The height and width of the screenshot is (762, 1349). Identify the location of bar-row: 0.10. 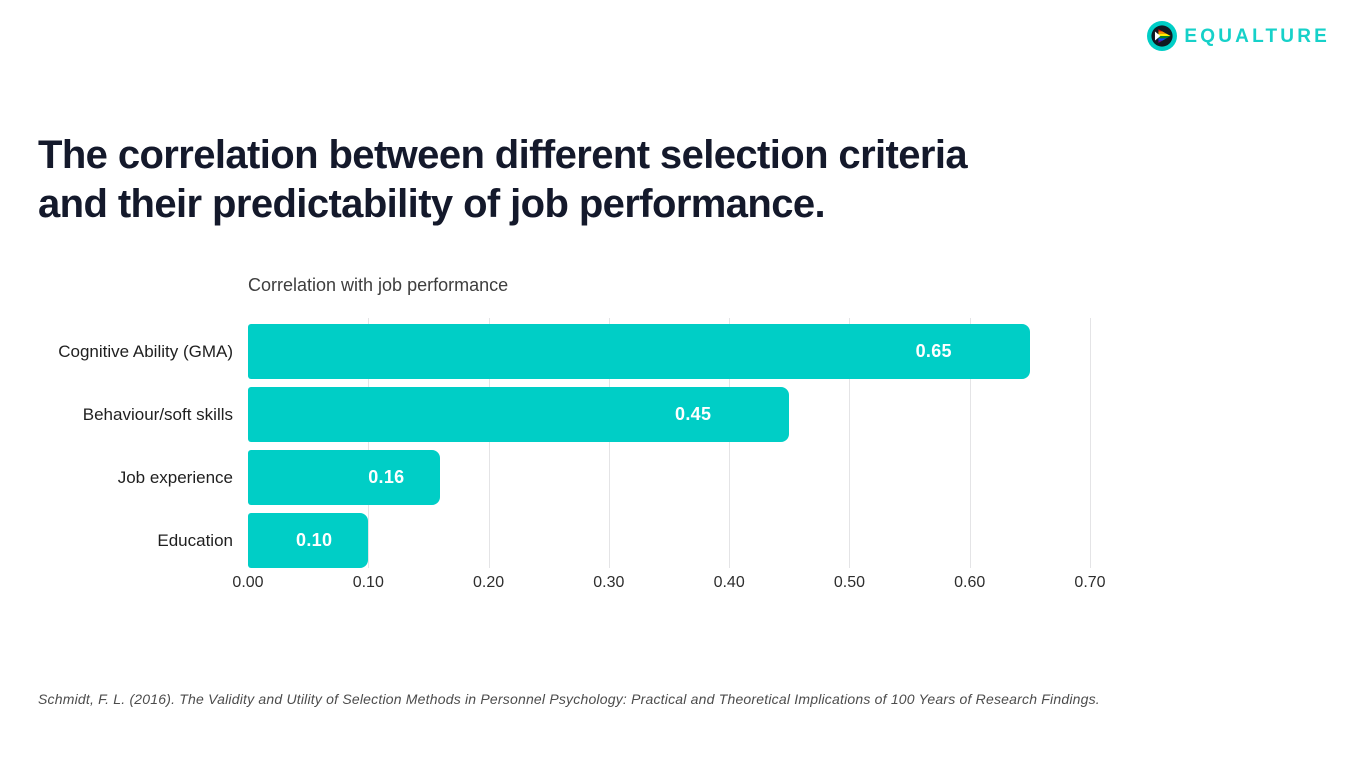
(669, 540).